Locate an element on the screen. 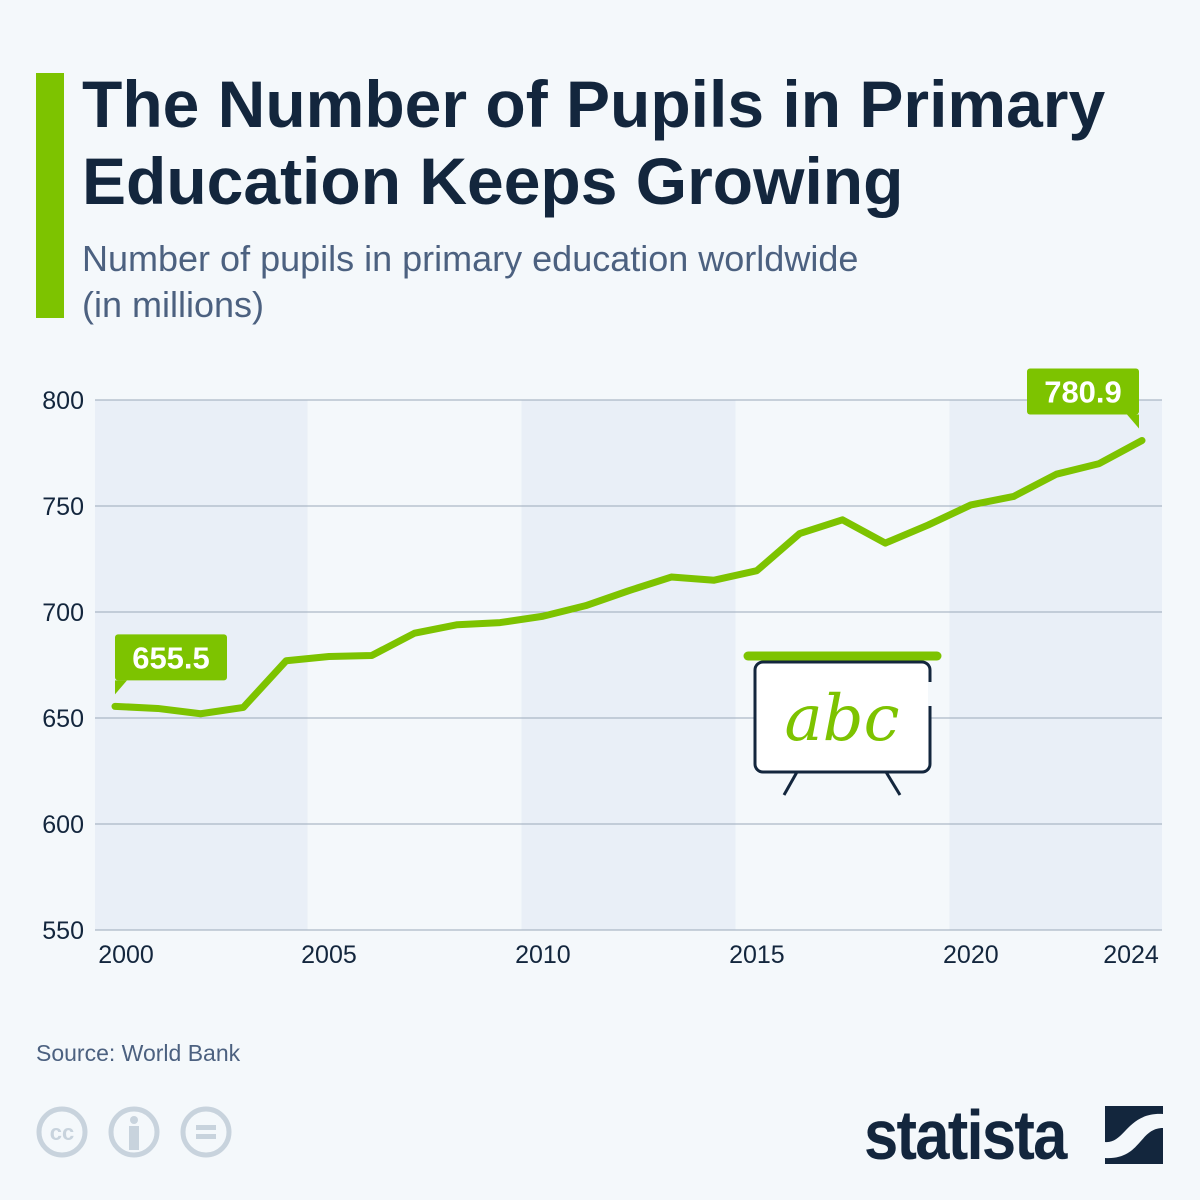 The image size is (1200, 1200). x-tick-label: 2020 is located at coordinates (971, 955).